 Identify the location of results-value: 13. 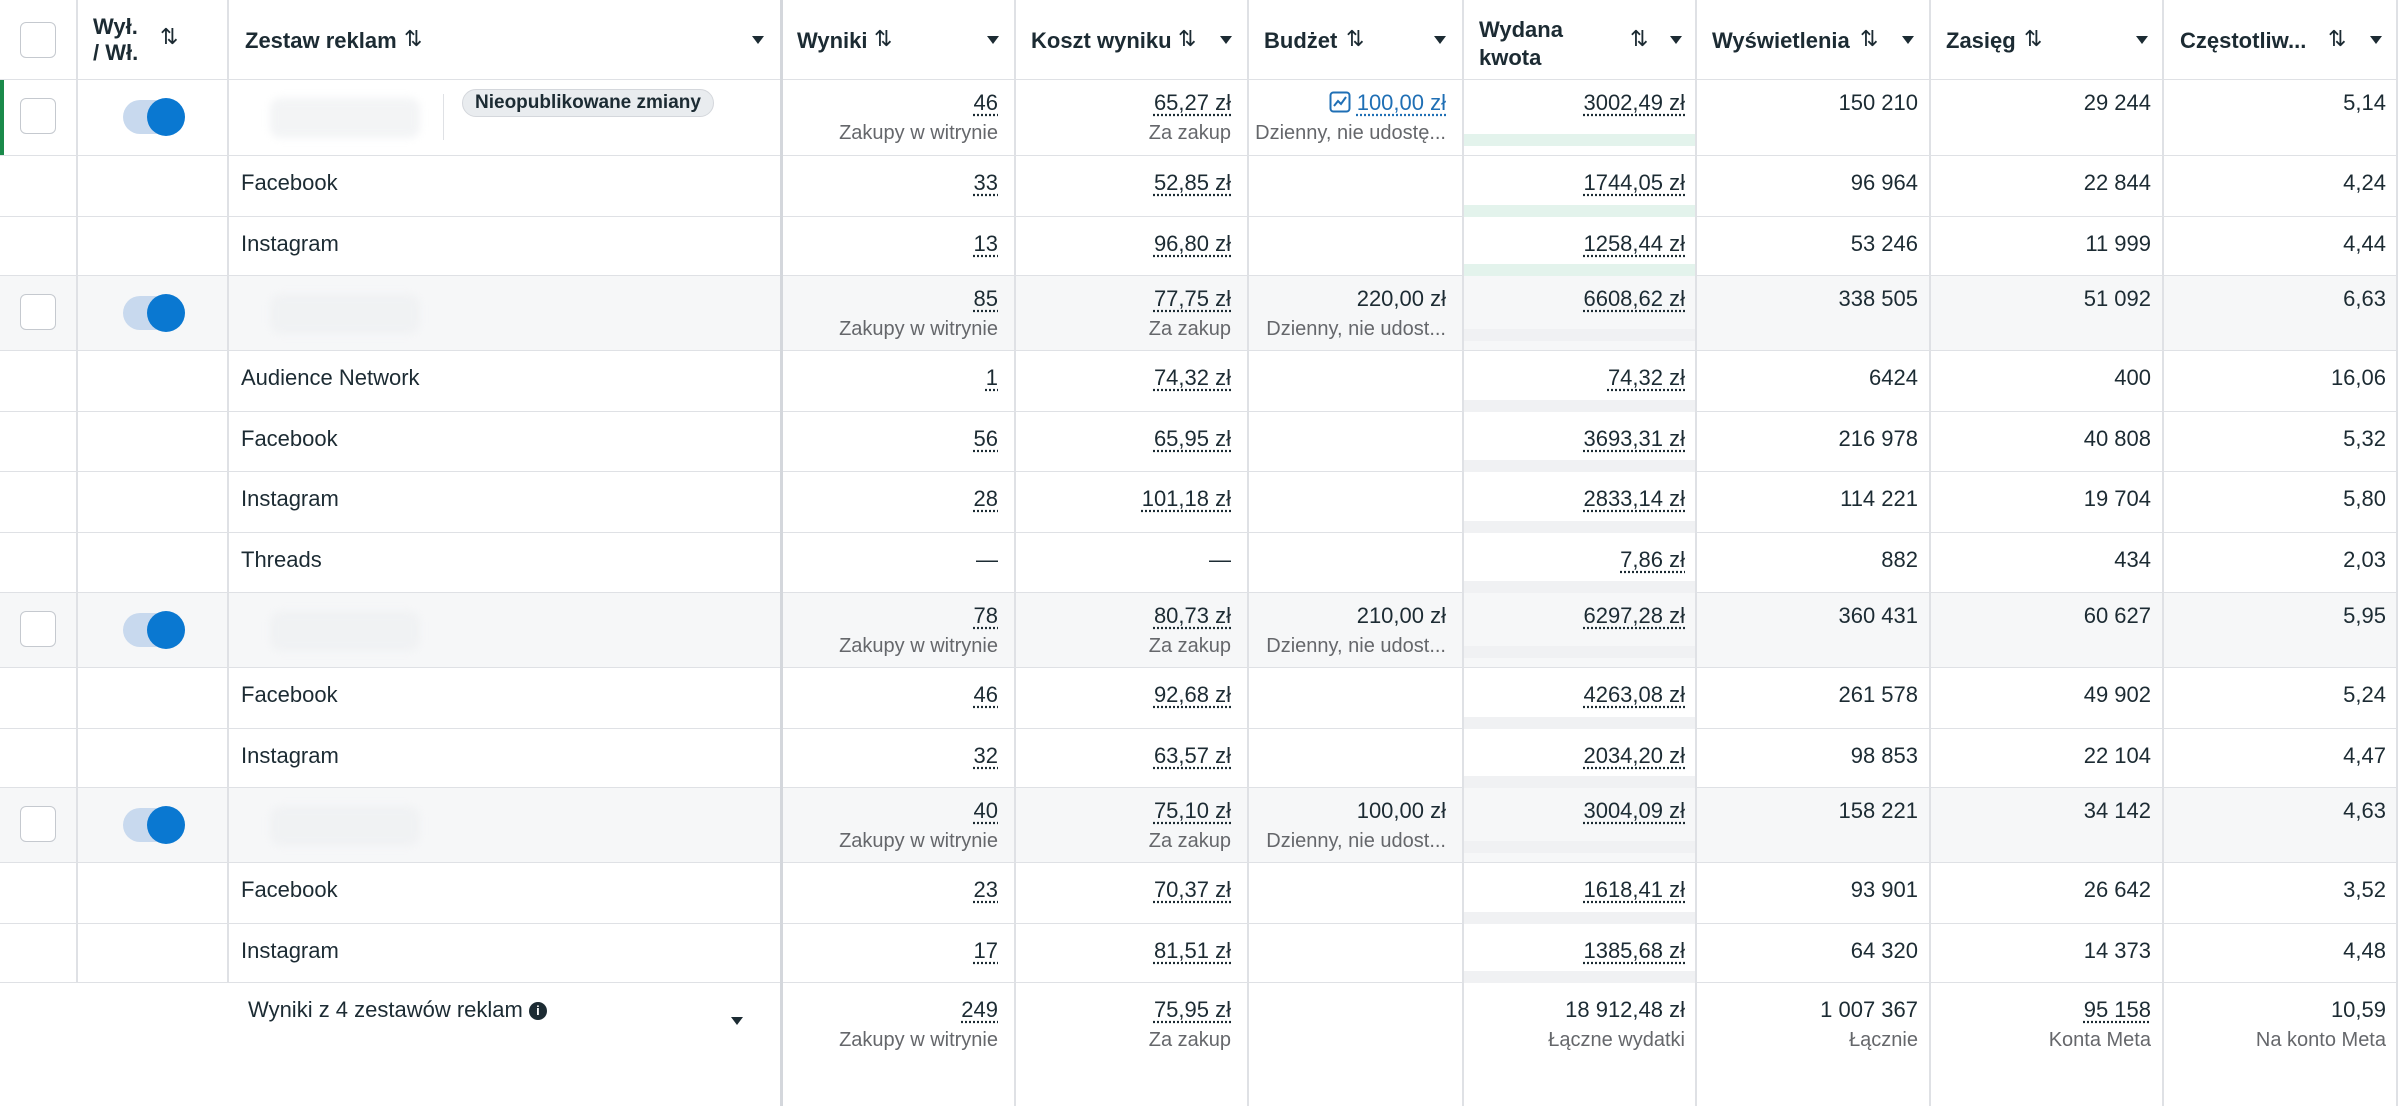
(985, 243).